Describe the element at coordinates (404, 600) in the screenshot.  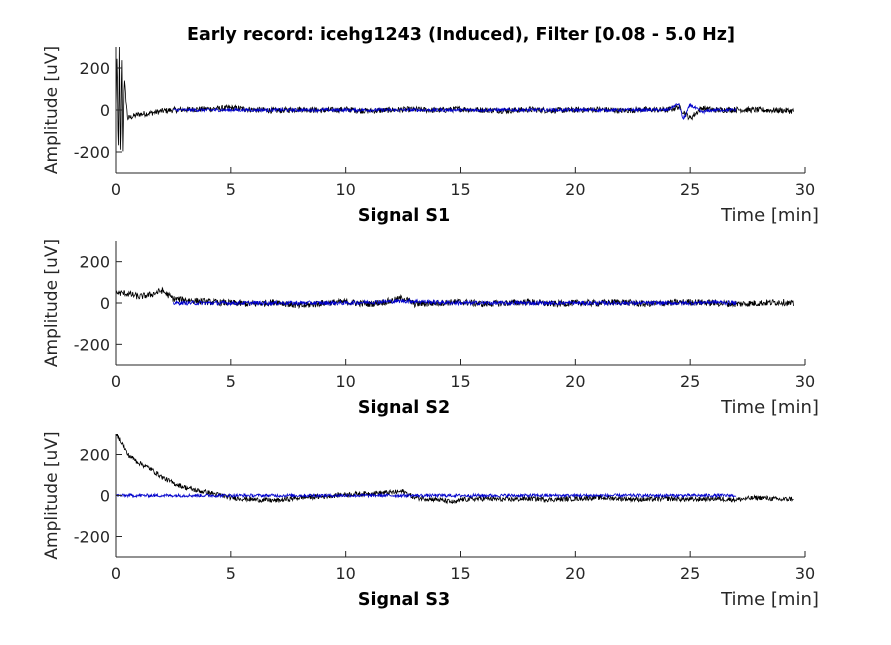
I see `panel-label: Signal S3` at that location.